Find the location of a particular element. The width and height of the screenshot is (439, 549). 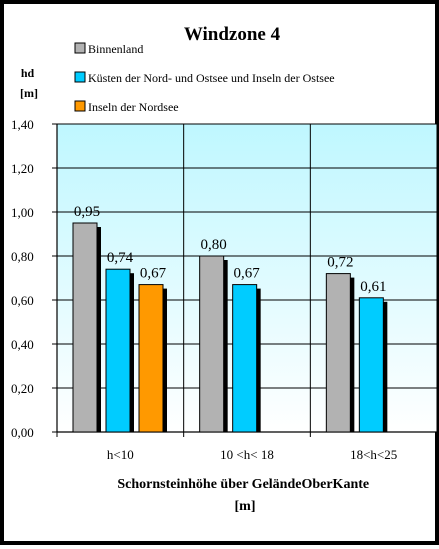

y-tick-label: 1,00 is located at coordinates (22, 212).